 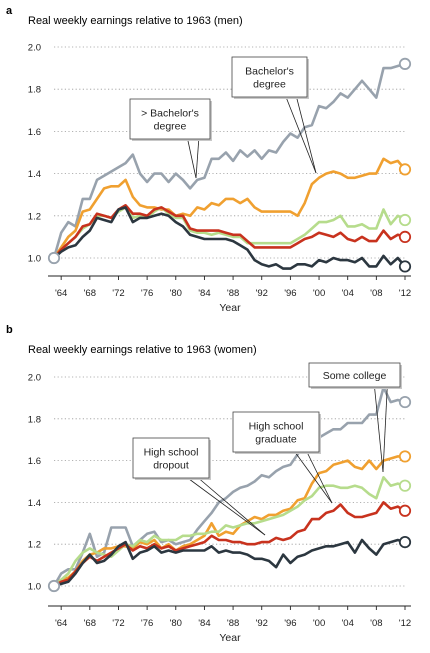 I want to click on callout-label: Bachelor's, so click(x=269, y=72).